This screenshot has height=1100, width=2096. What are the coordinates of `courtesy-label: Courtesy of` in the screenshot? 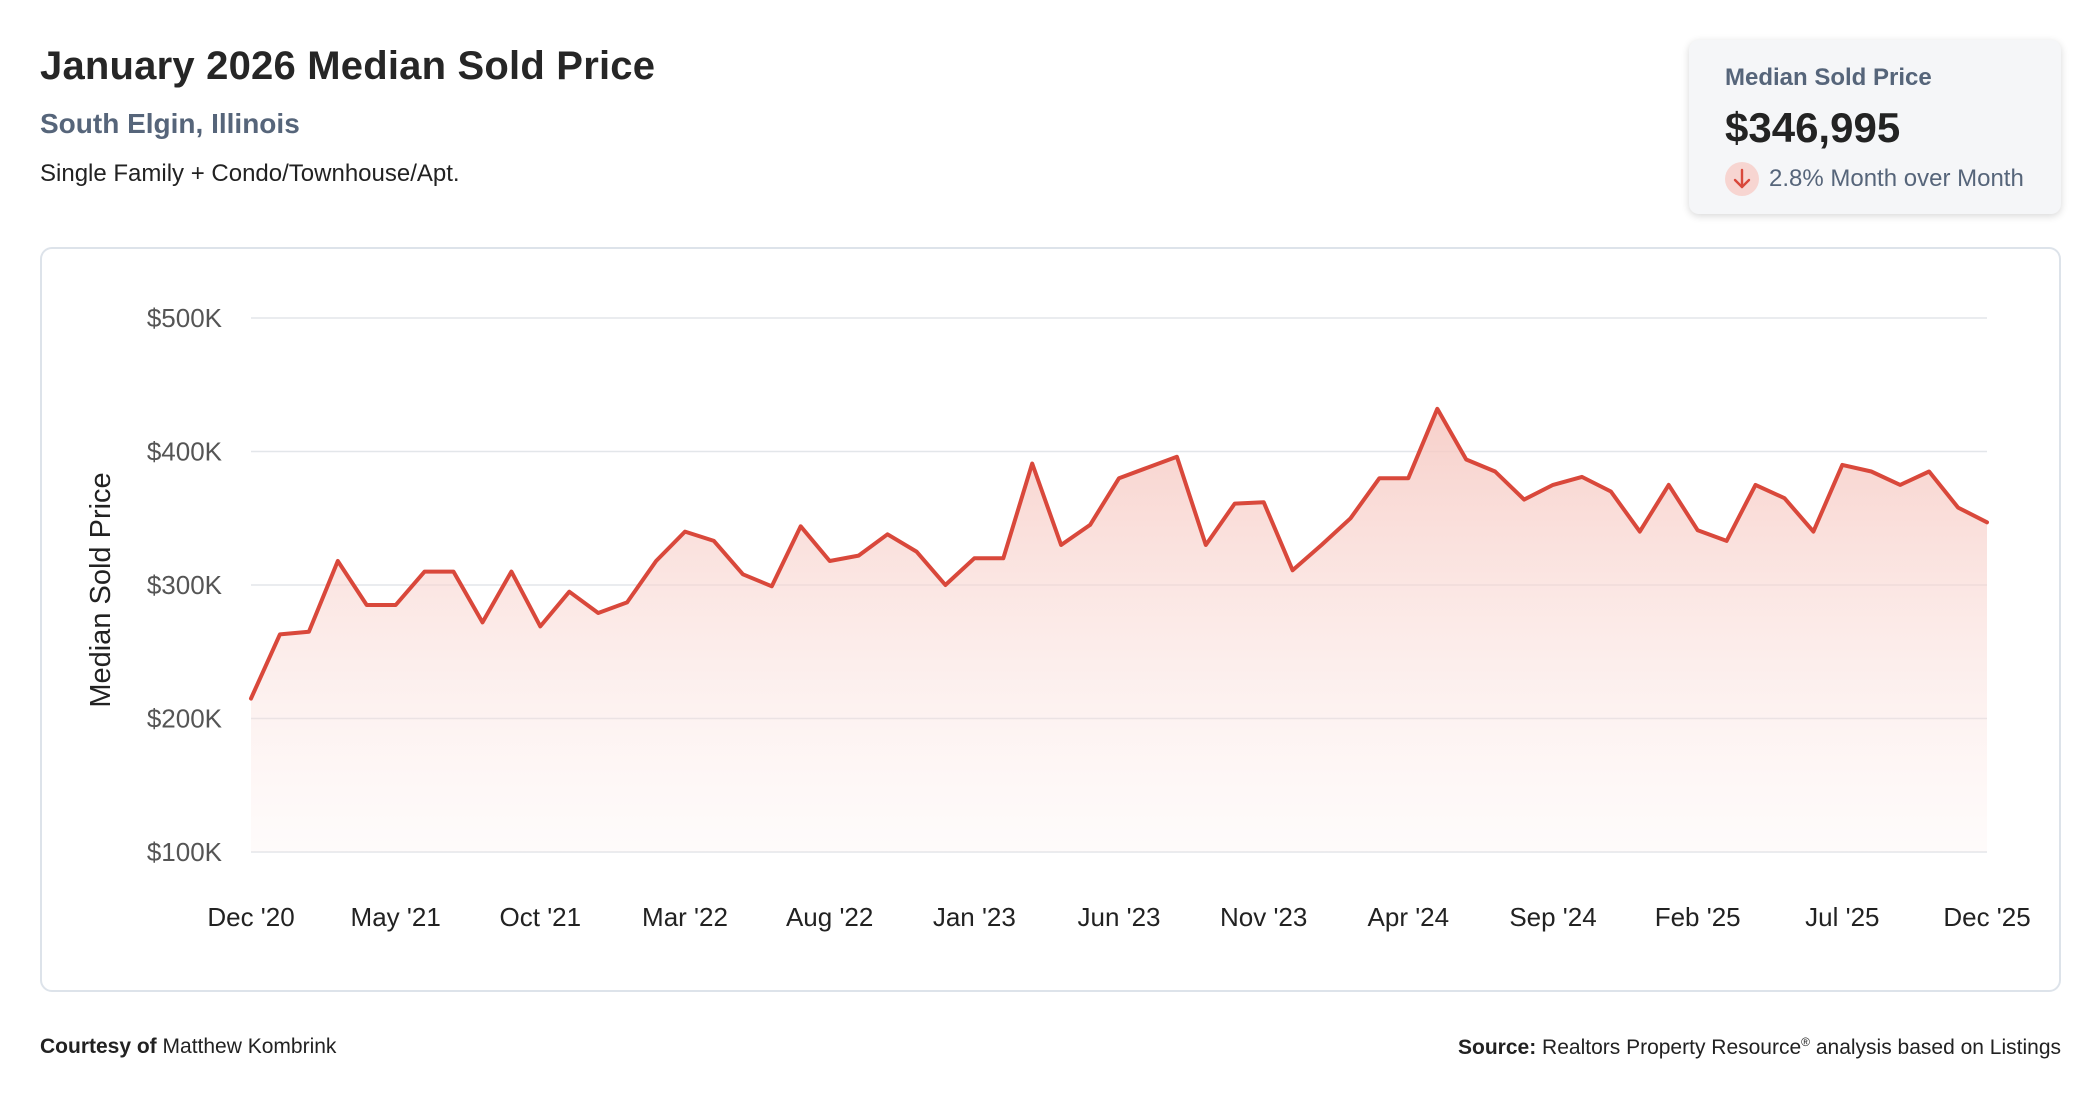 It's located at (98, 1046).